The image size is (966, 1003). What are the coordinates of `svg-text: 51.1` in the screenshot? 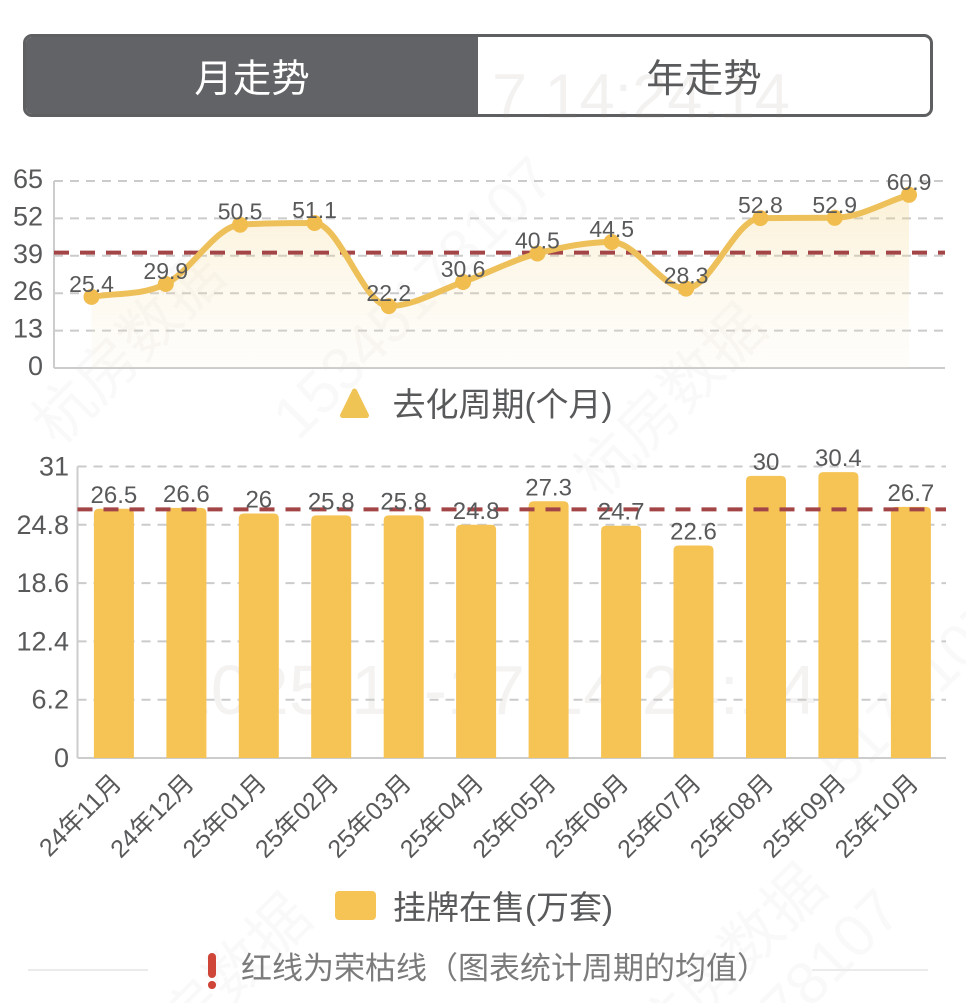 It's located at (314, 210).